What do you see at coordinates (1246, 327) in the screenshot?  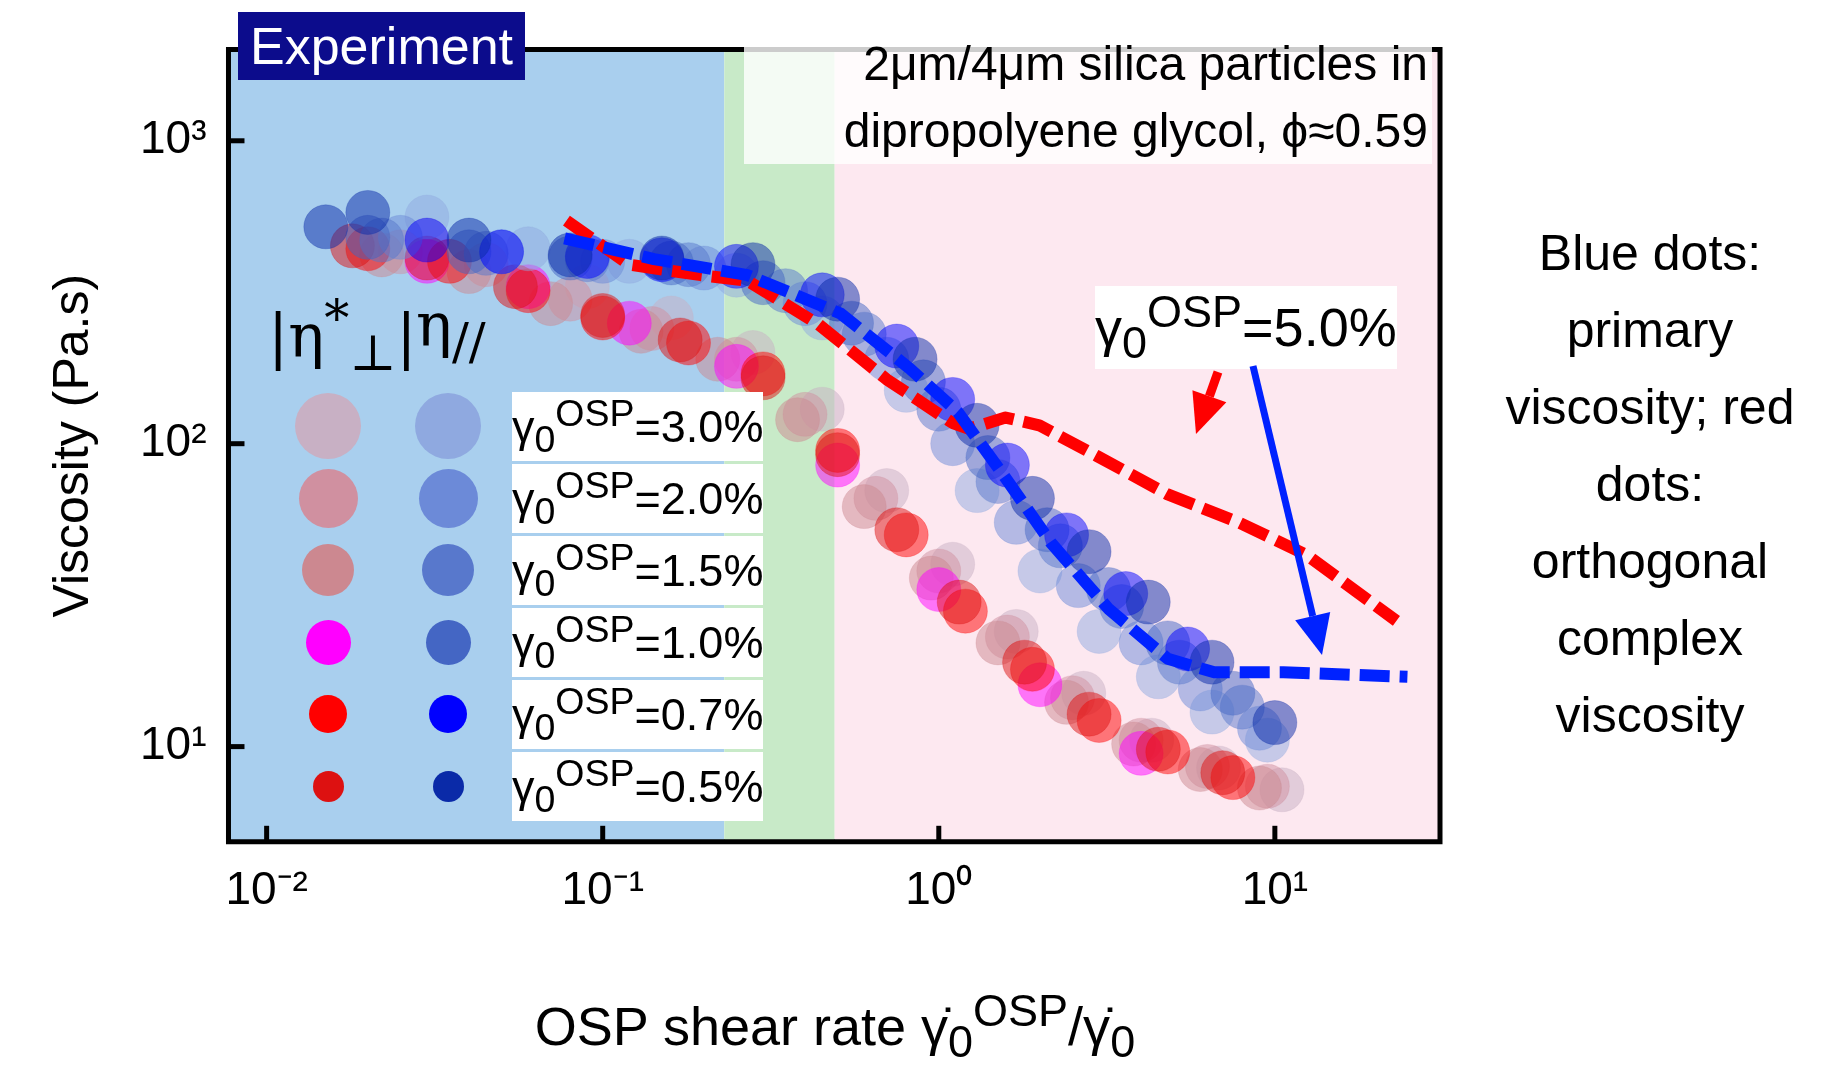 I see `annotation: γ$_{0}$$^{OSP}$=5.0%` at bounding box center [1246, 327].